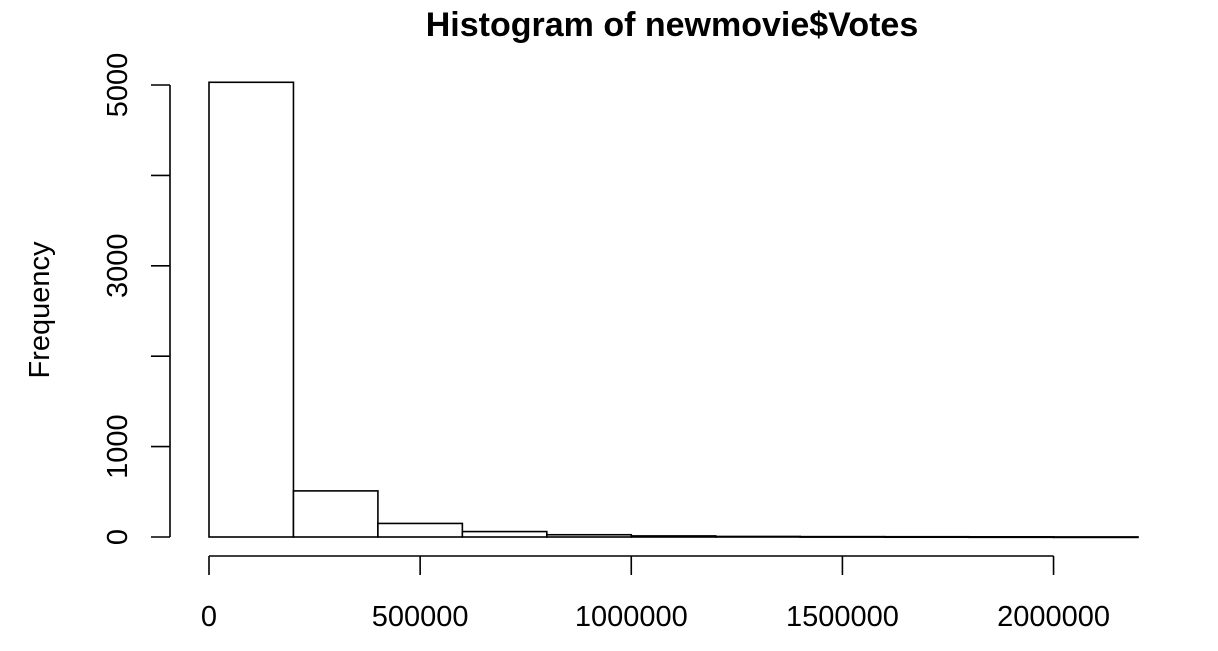 Image resolution: width=1218 pixels, height=651 pixels. What do you see at coordinates (118, 266) in the screenshot?
I see `y-tick-label-3: 3000` at bounding box center [118, 266].